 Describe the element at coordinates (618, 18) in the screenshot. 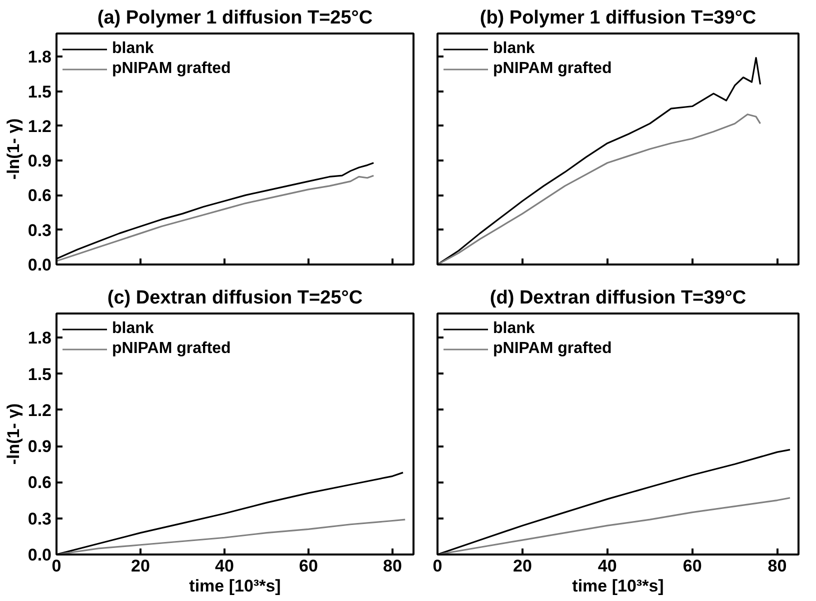

I see `chart-title: (b) Polymer 1 diffusion T=39°C` at that location.